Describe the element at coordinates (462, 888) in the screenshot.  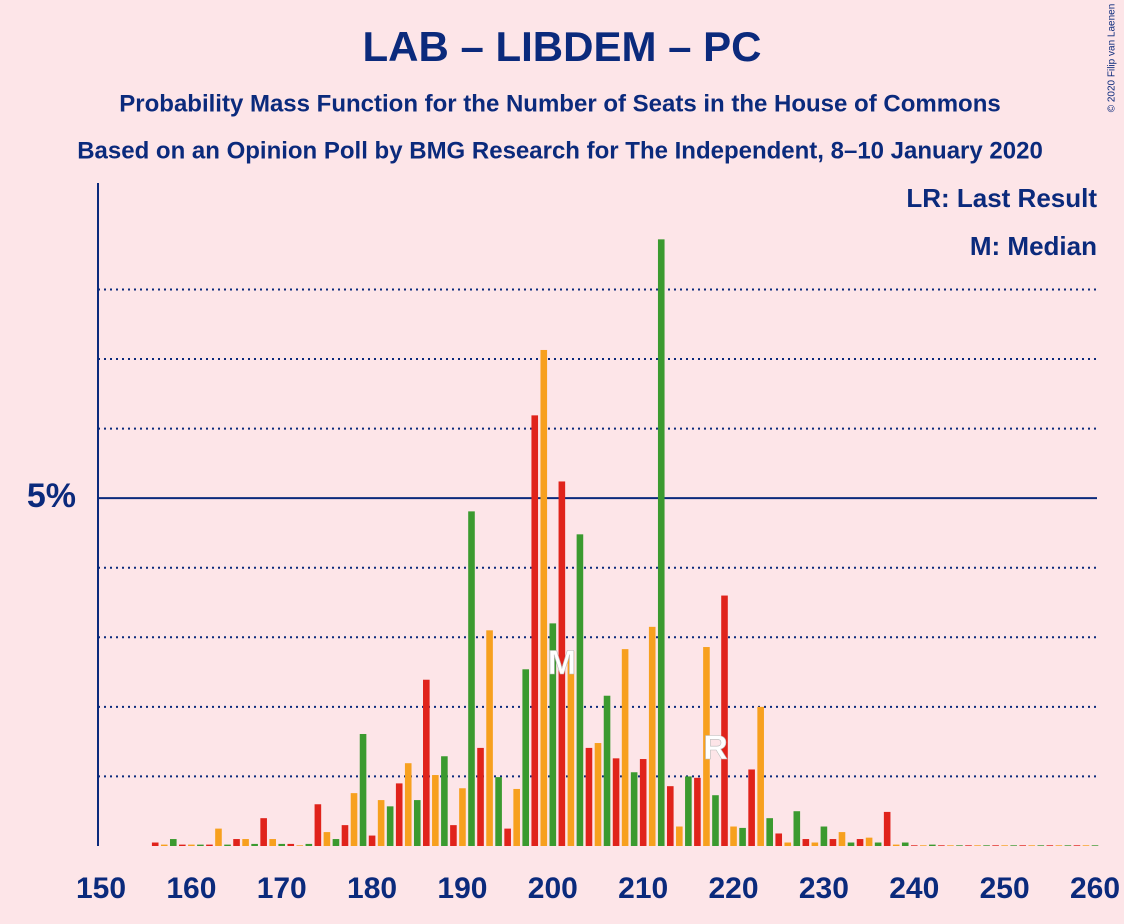
I see `x-tick-label: 190` at that location.